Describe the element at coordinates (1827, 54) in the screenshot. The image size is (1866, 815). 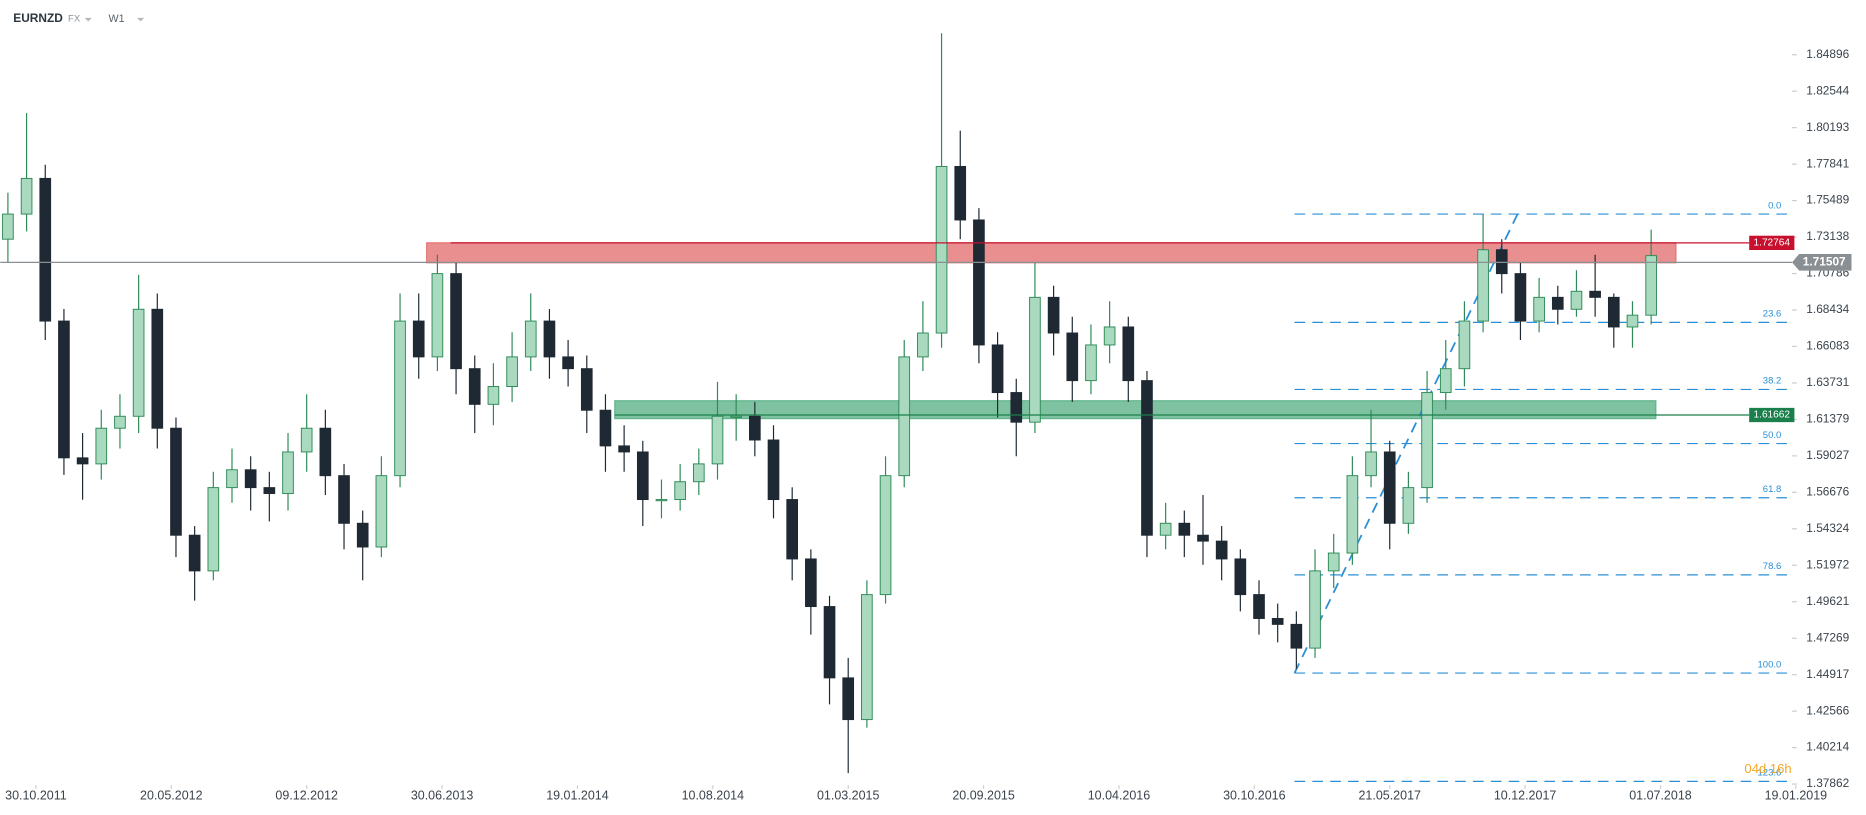
I see `y-tick-label: 1.84896` at that location.